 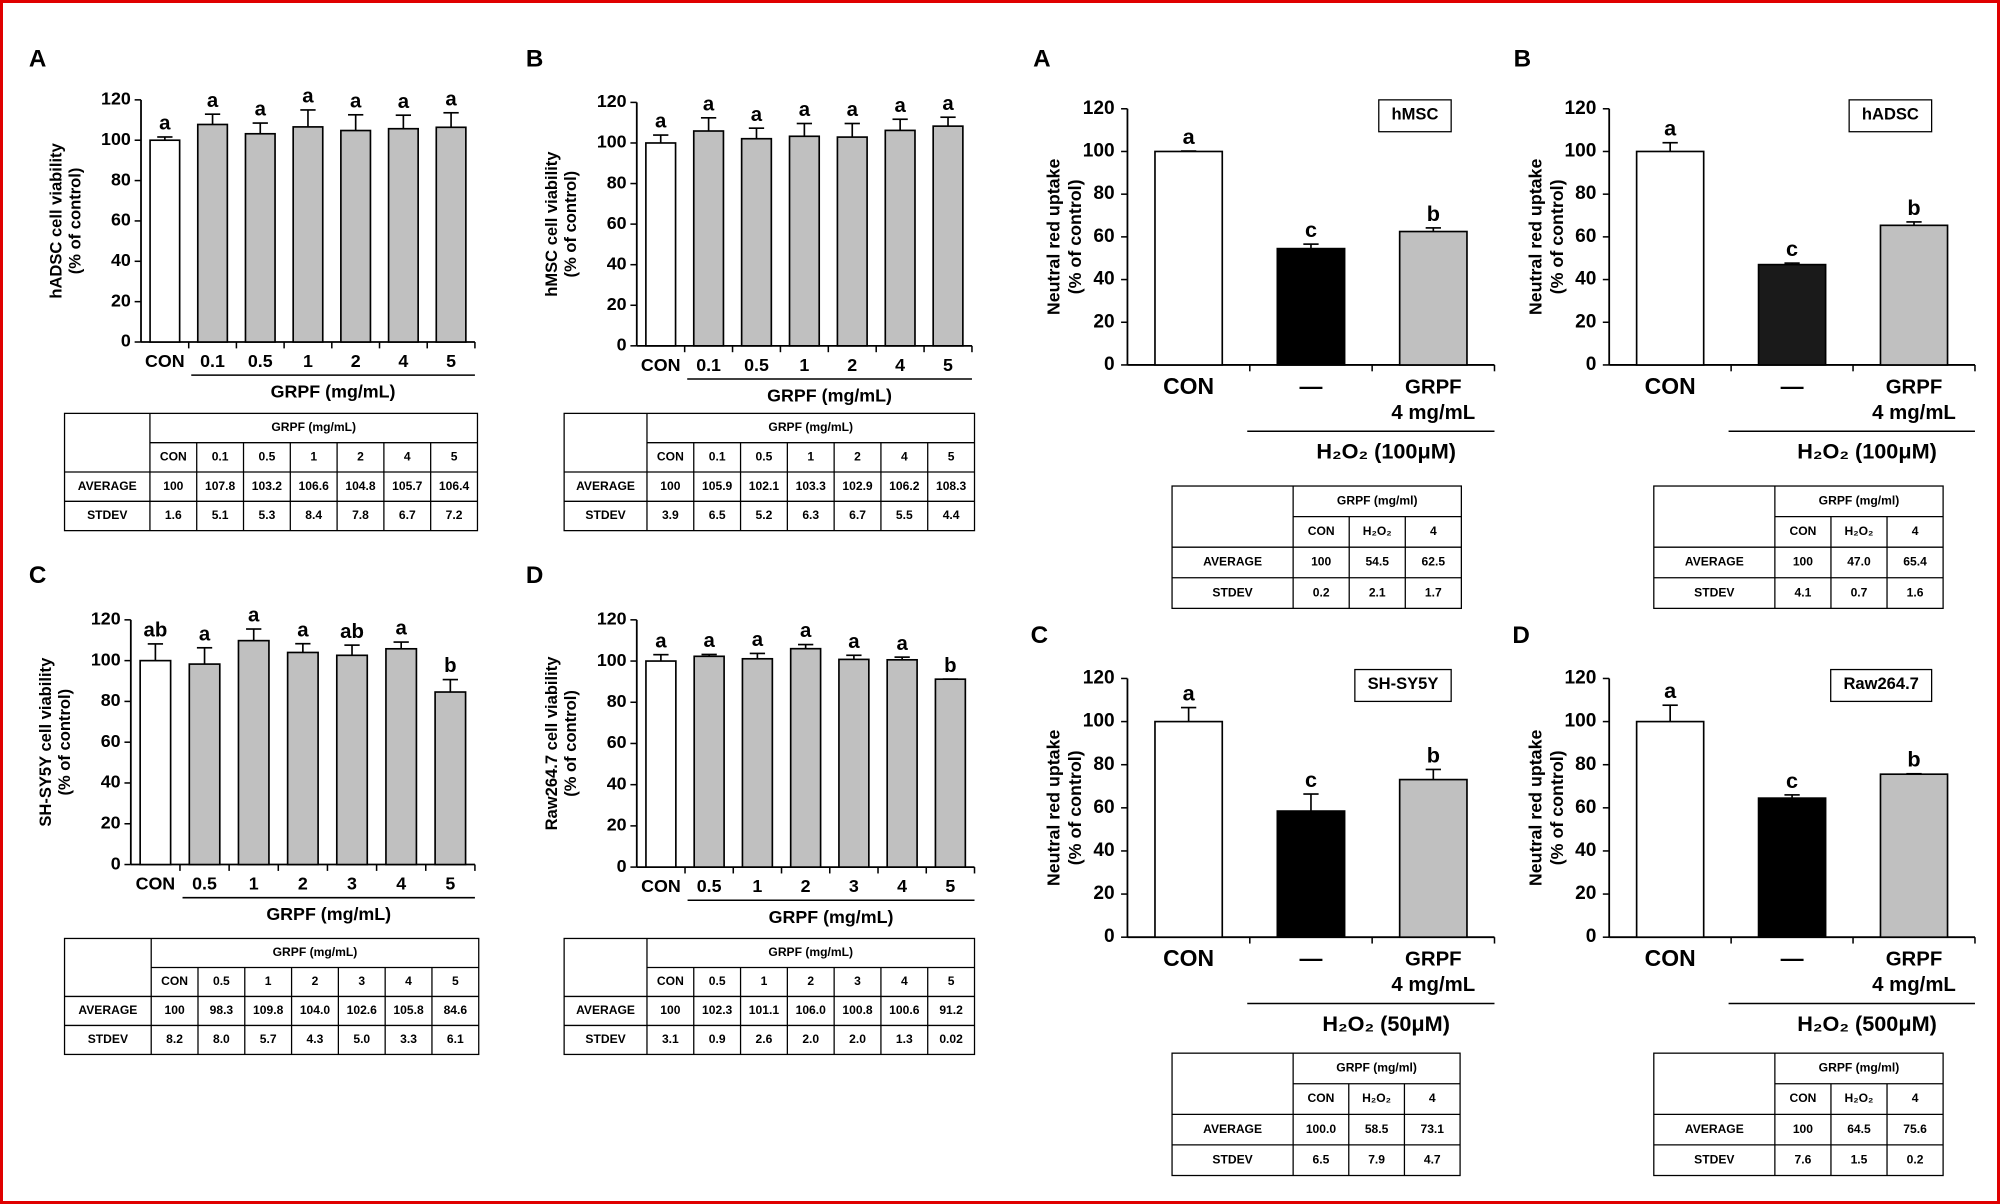 What do you see at coordinates (1377, 592) in the screenshot?
I see `table-cell: 2.1` at bounding box center [1377, 592].